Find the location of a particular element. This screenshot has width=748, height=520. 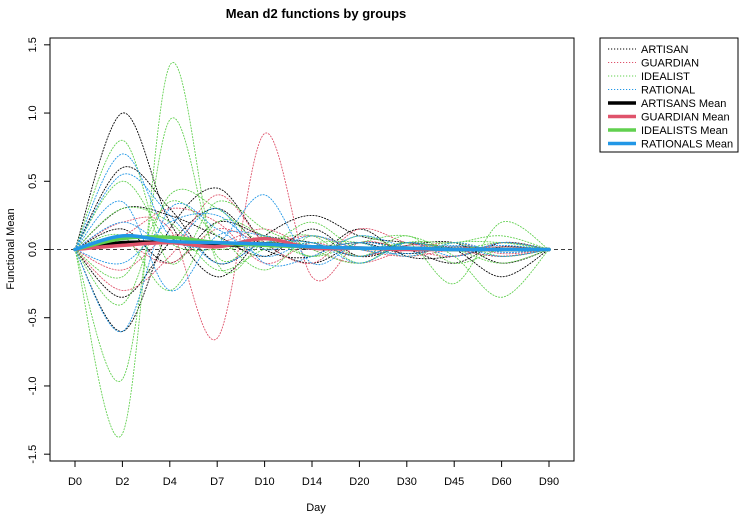

mean-series-group is located at coordinates (312, 242).